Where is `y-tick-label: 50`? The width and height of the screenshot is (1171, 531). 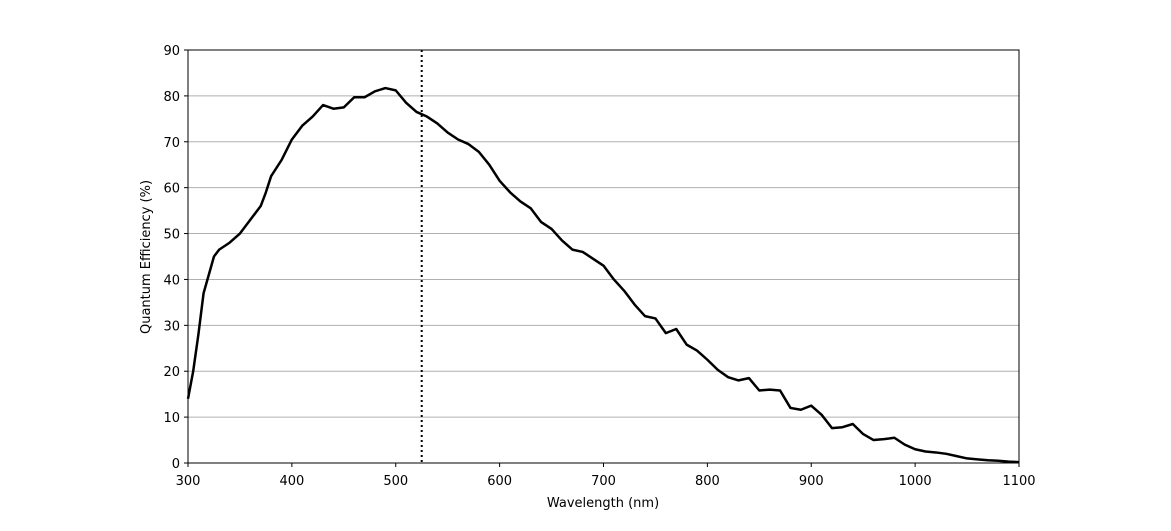
y-tick-label: 50 is located at coordinates (171, 235).